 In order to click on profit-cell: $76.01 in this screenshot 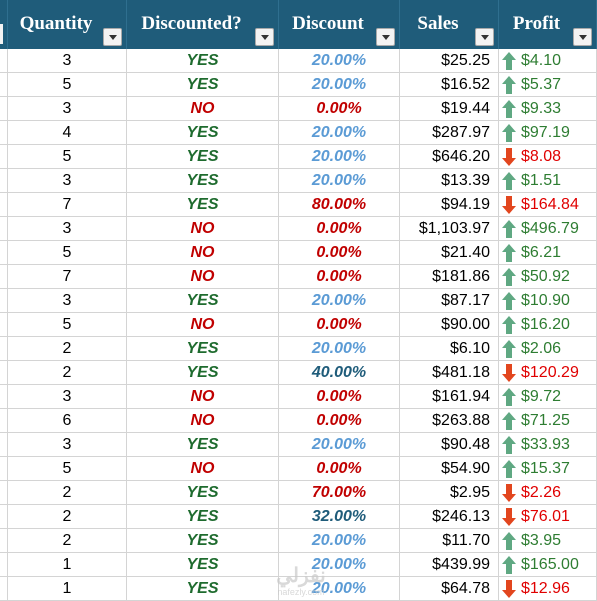, I will do `click(548, 517)`.